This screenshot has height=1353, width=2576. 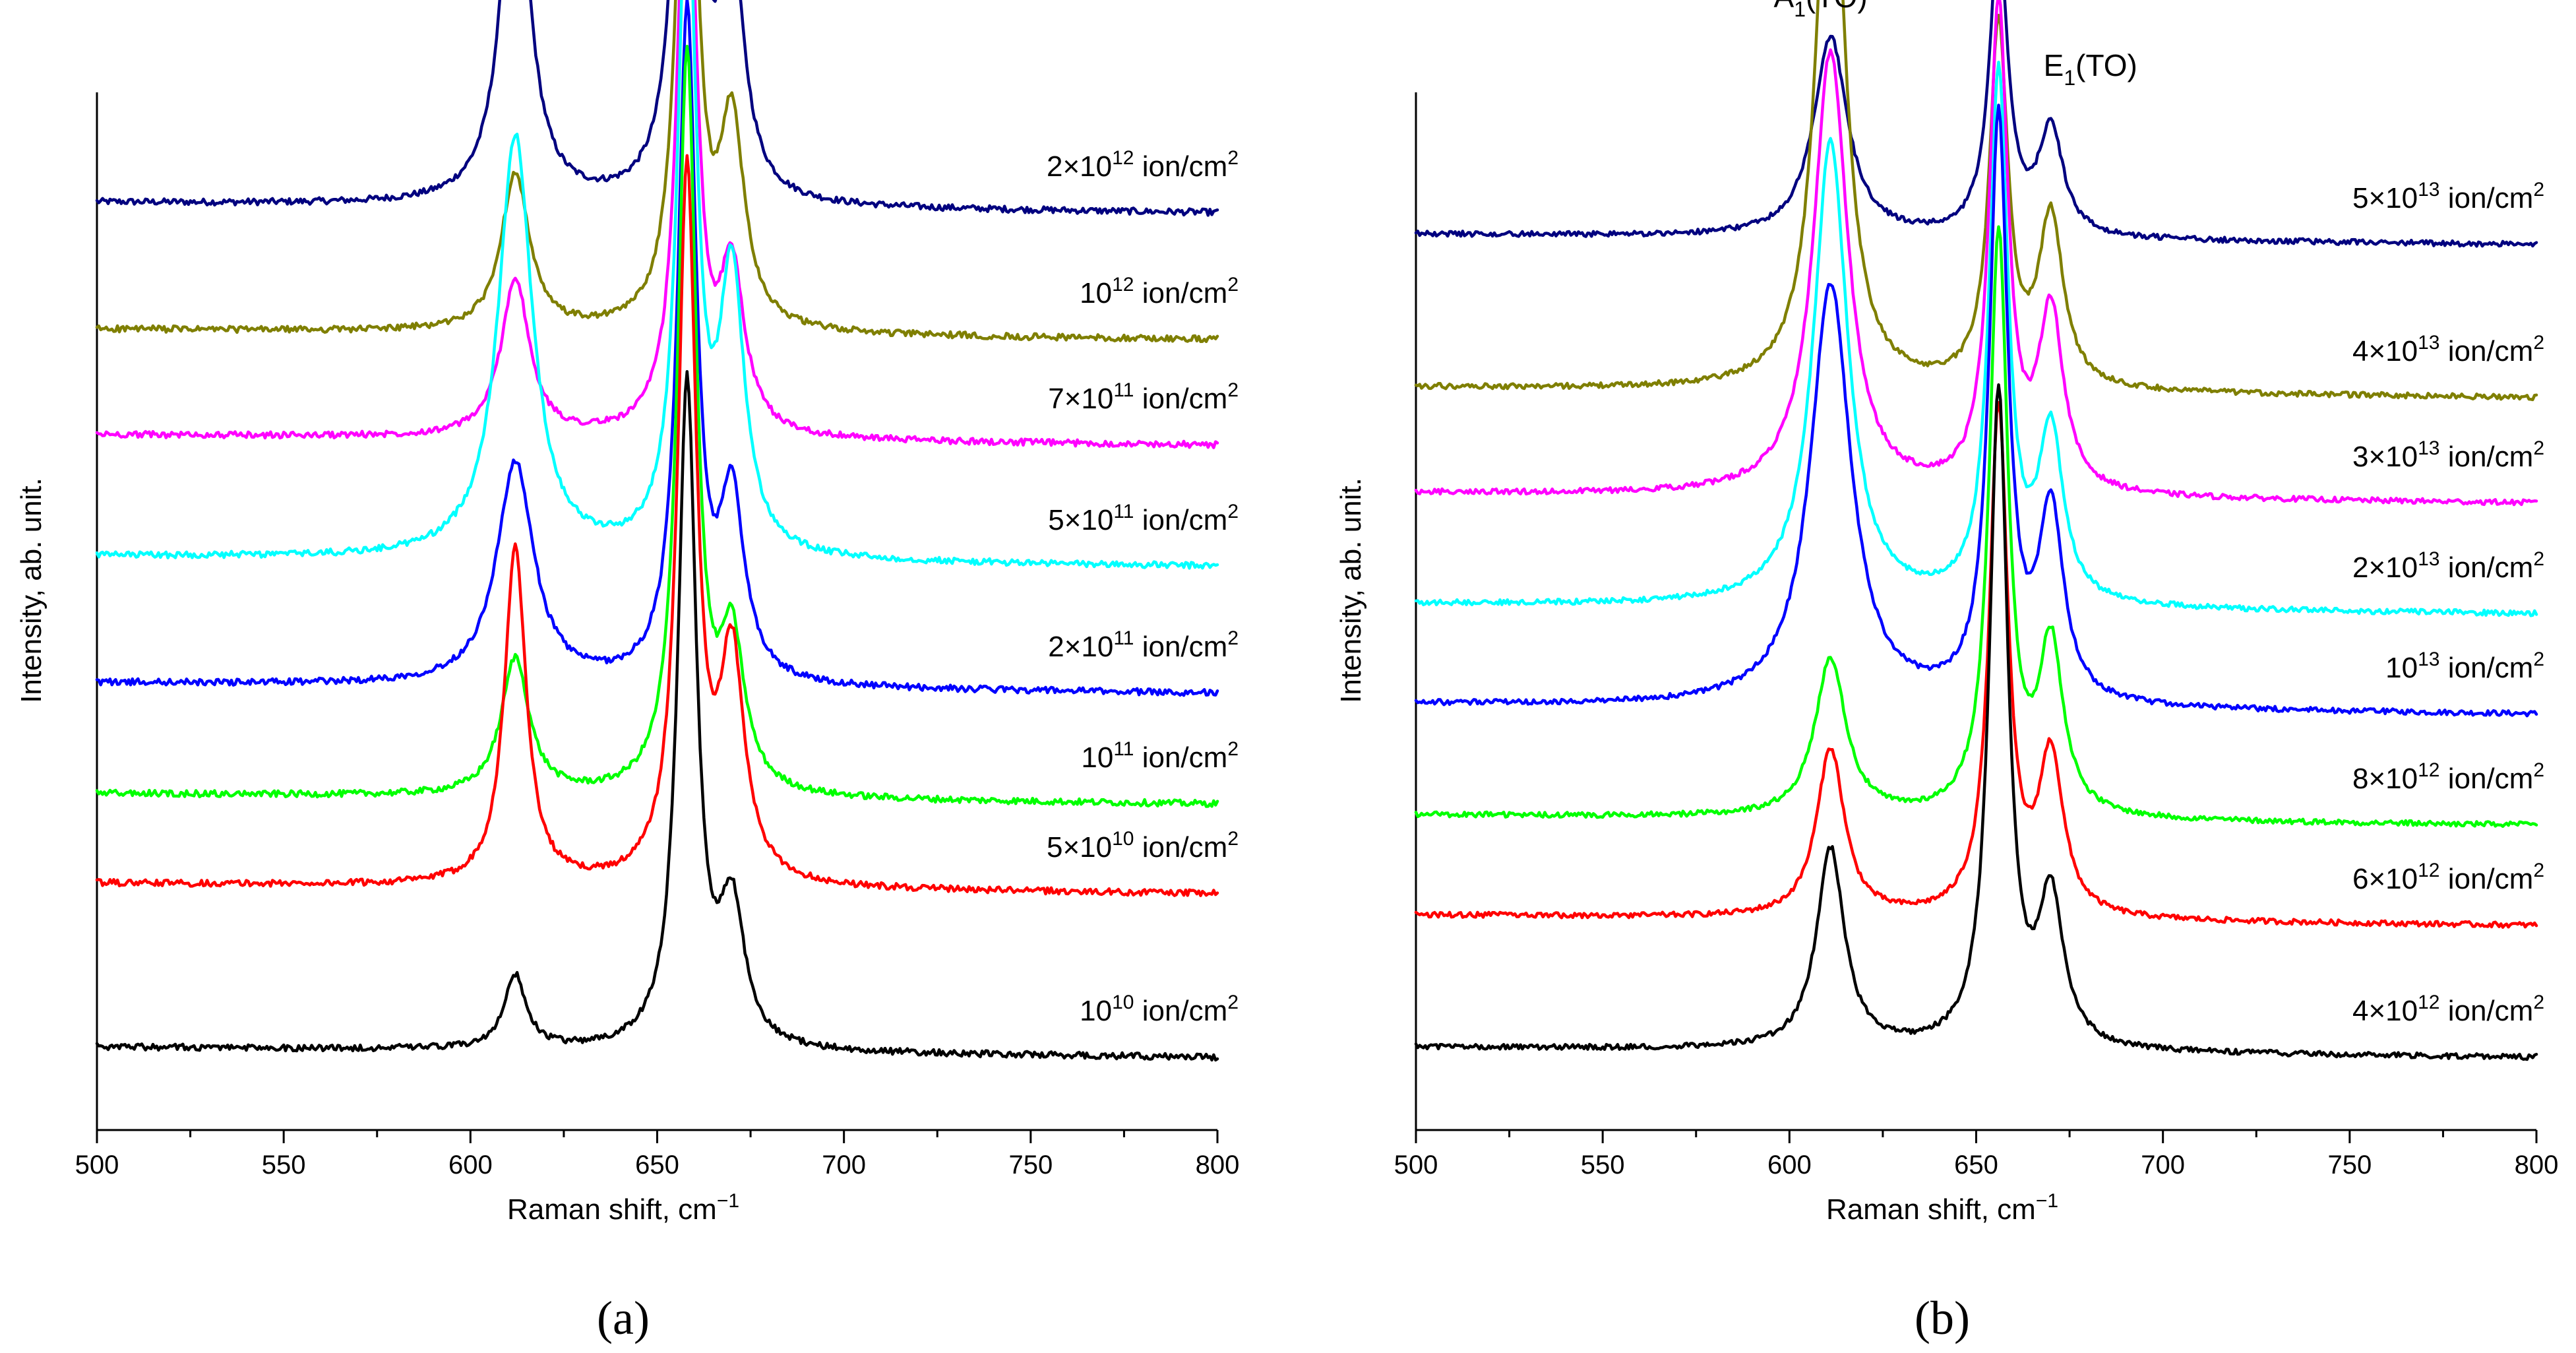 I want to click on series-label-a-1: 1012 ion/cm2, so click(x=1159, y=291).